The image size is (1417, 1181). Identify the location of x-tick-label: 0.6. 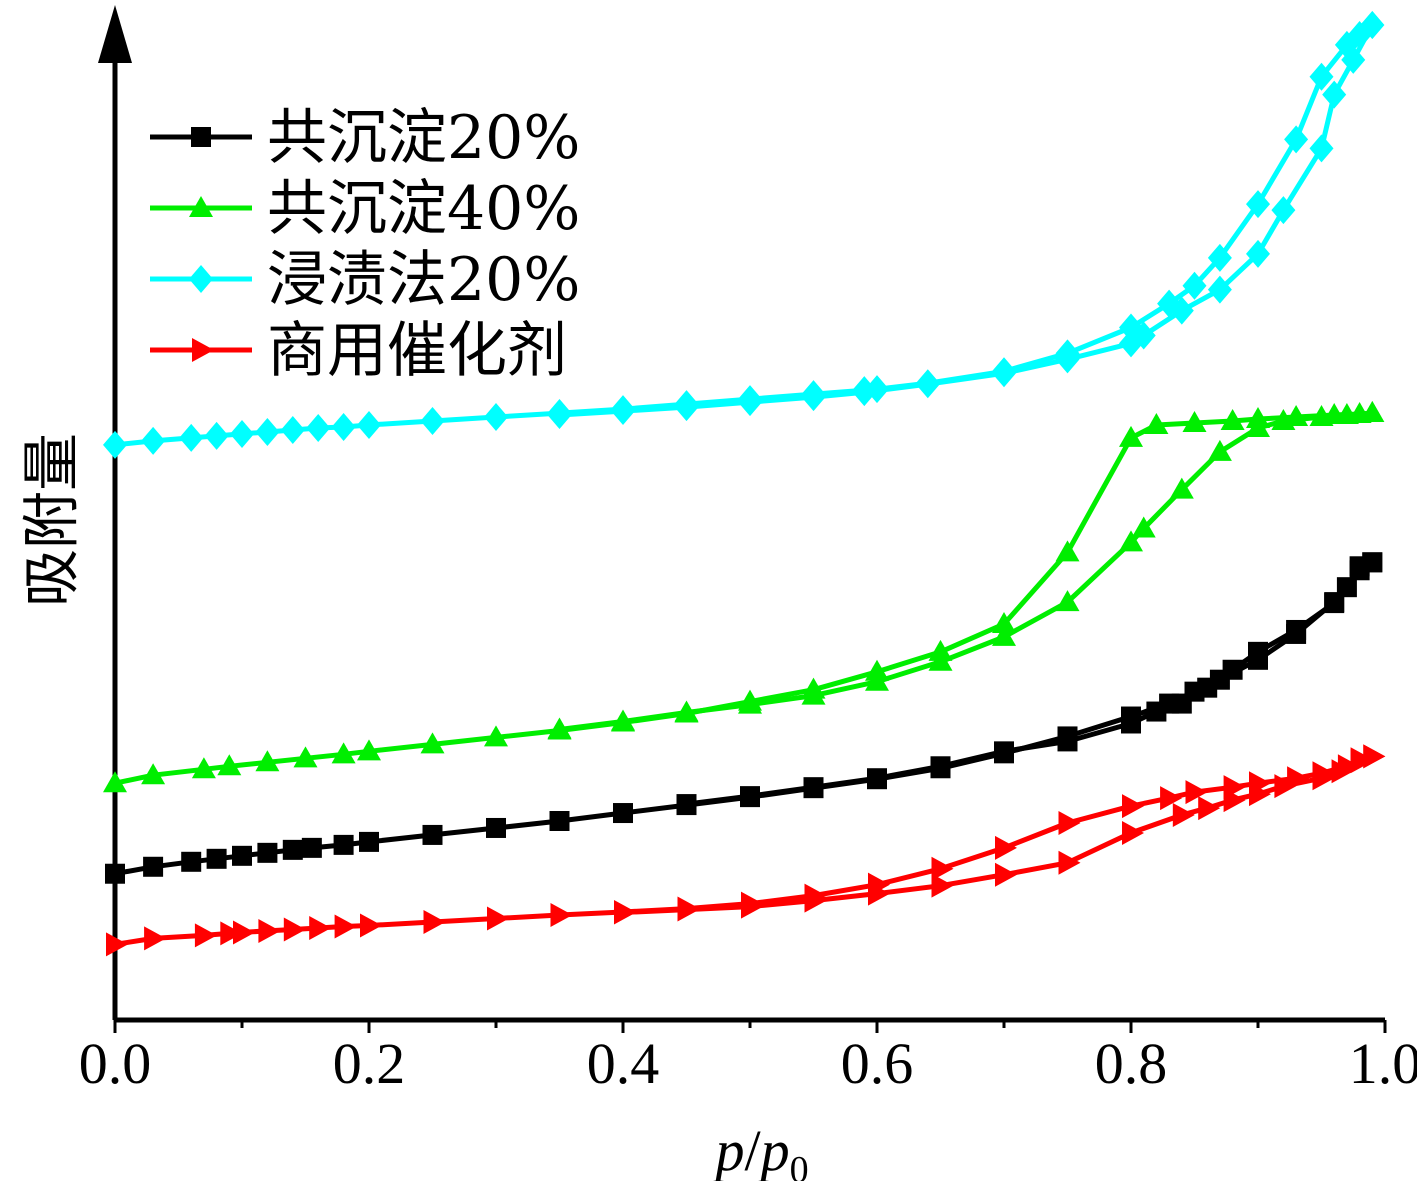
(877, 1063).